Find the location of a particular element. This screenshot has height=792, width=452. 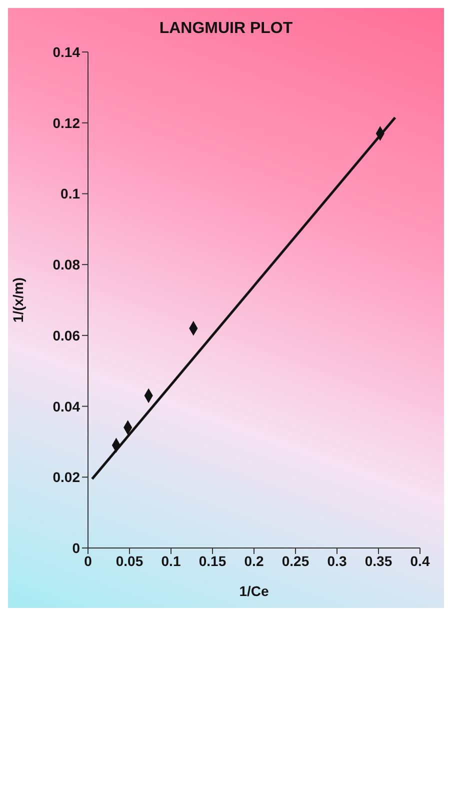

x-tick-label: 0.35 is located at coordinates (378, 560).